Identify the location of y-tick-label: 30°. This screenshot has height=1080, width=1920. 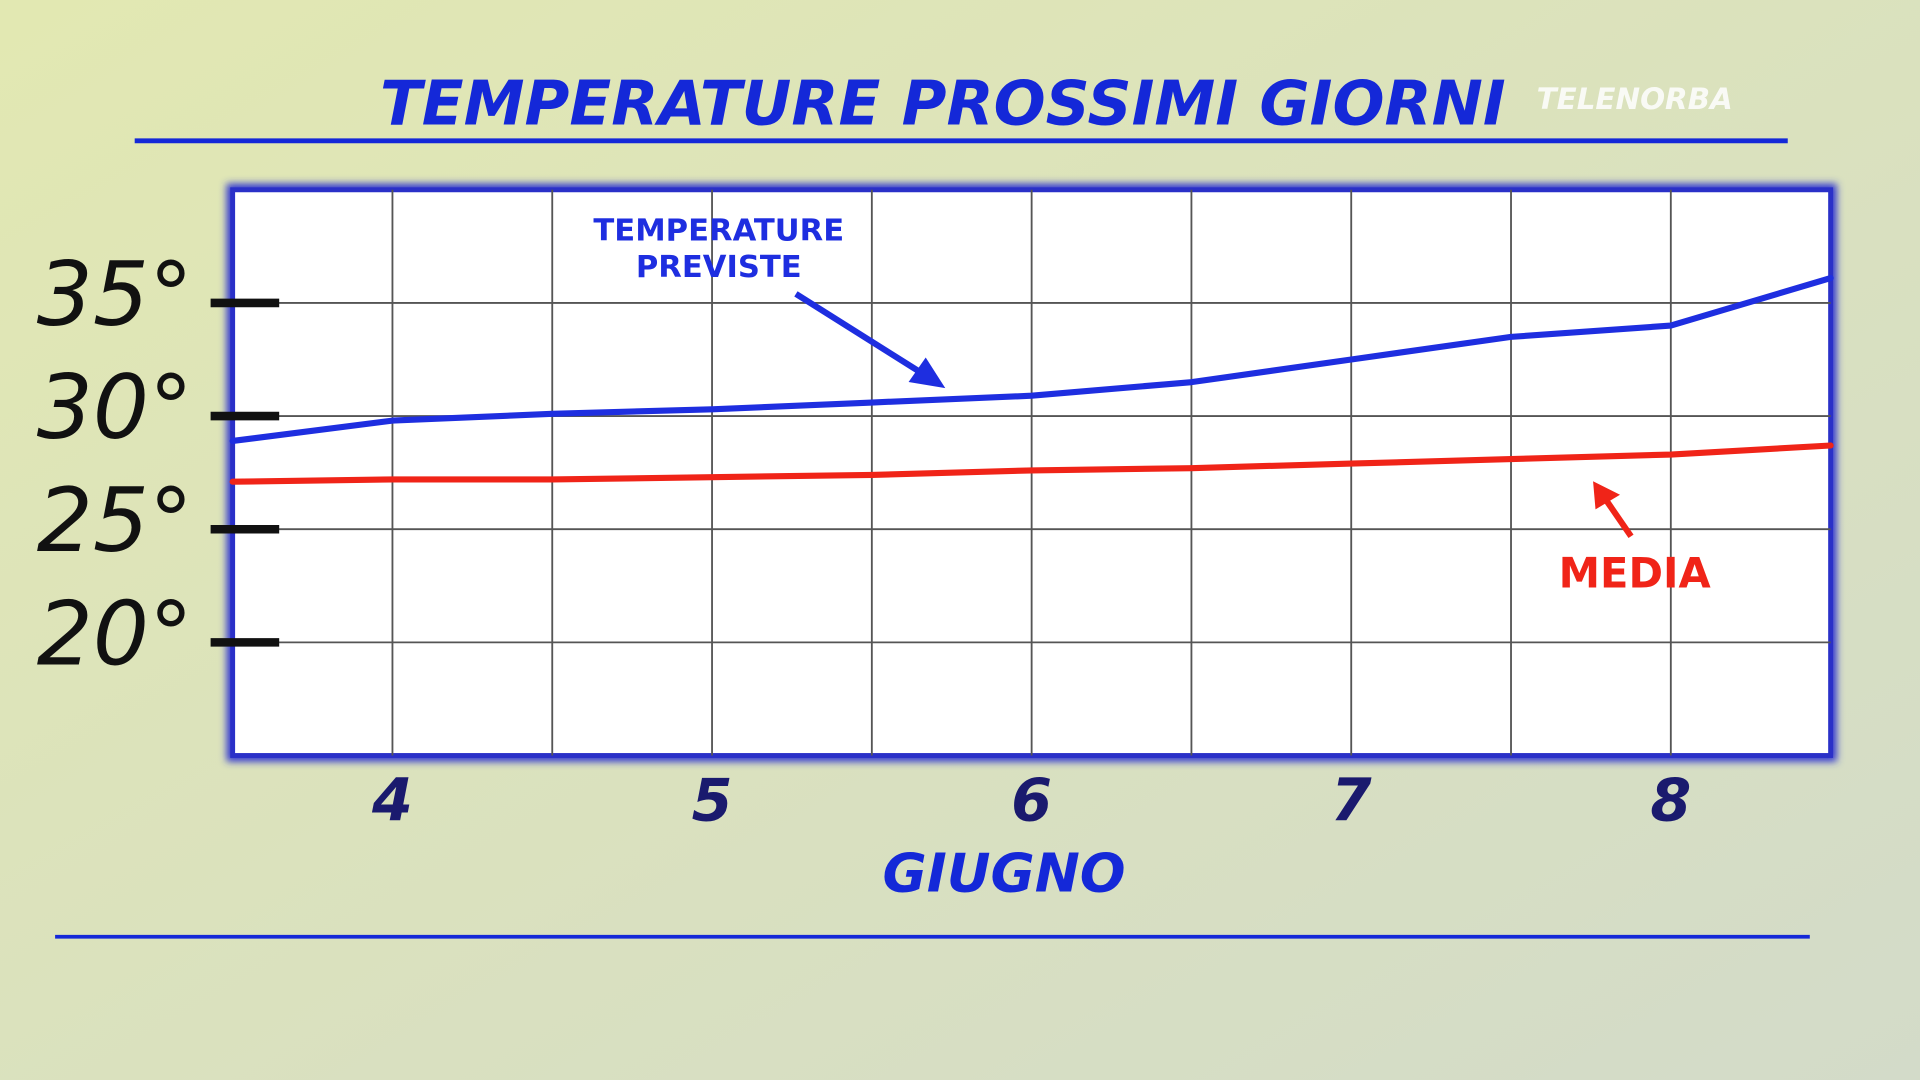
(115, 407).